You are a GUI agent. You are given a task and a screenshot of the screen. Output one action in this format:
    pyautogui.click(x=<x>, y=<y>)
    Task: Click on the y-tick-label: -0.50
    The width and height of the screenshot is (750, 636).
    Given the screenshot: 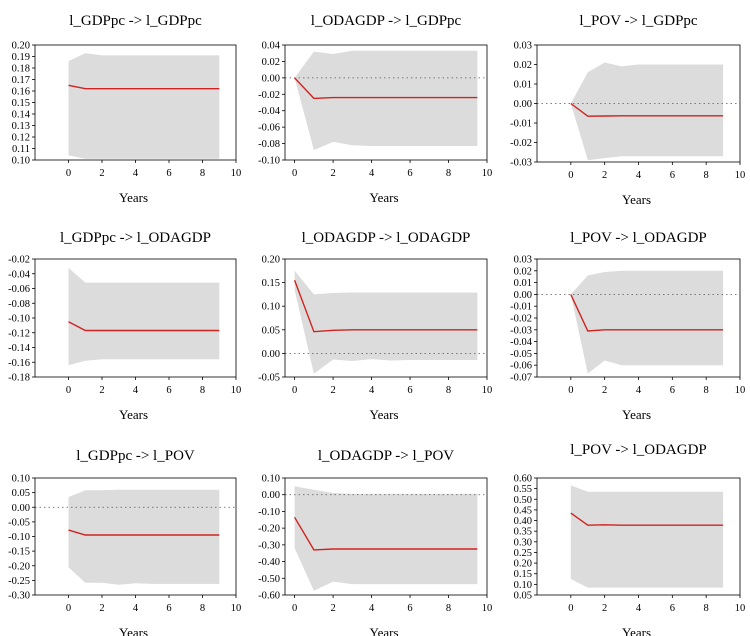 What is the action you would take?
    pyautogui.click(x=269, y=579)
    